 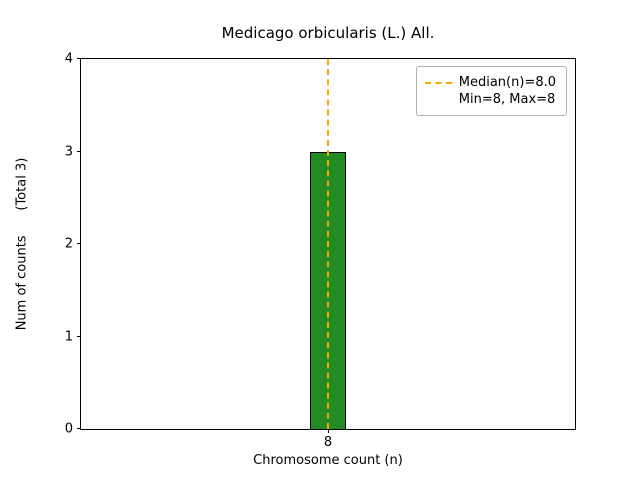 I want to click on chart-title: Medicago orbicularis (L.) All., so click(x=328, y=33).